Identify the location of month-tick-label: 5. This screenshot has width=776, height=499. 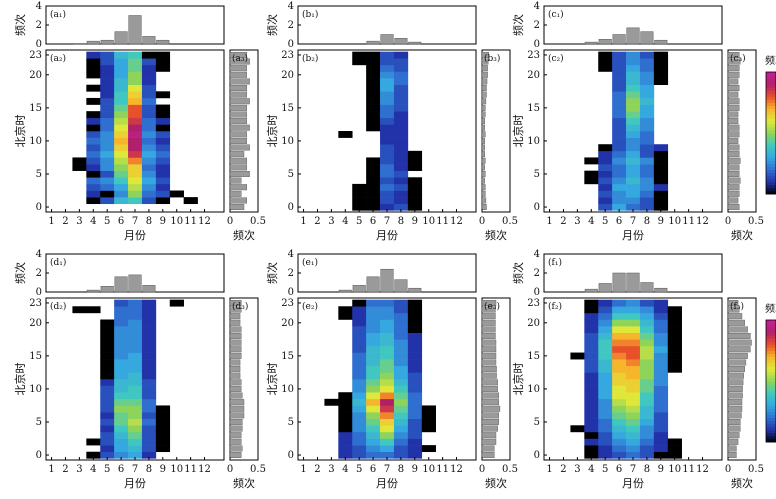
(107, 221).